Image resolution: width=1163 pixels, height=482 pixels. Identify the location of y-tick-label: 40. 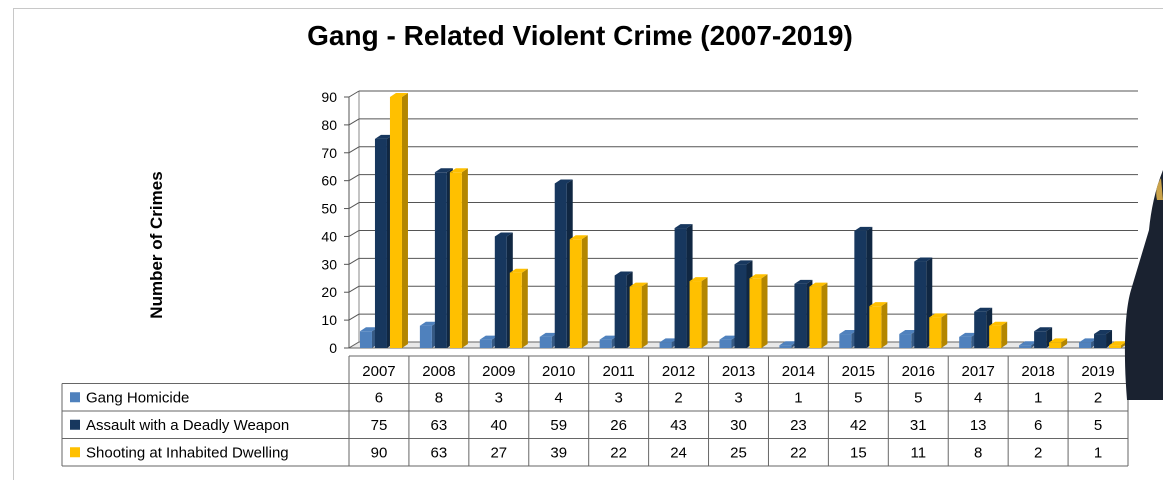
(329, 236).